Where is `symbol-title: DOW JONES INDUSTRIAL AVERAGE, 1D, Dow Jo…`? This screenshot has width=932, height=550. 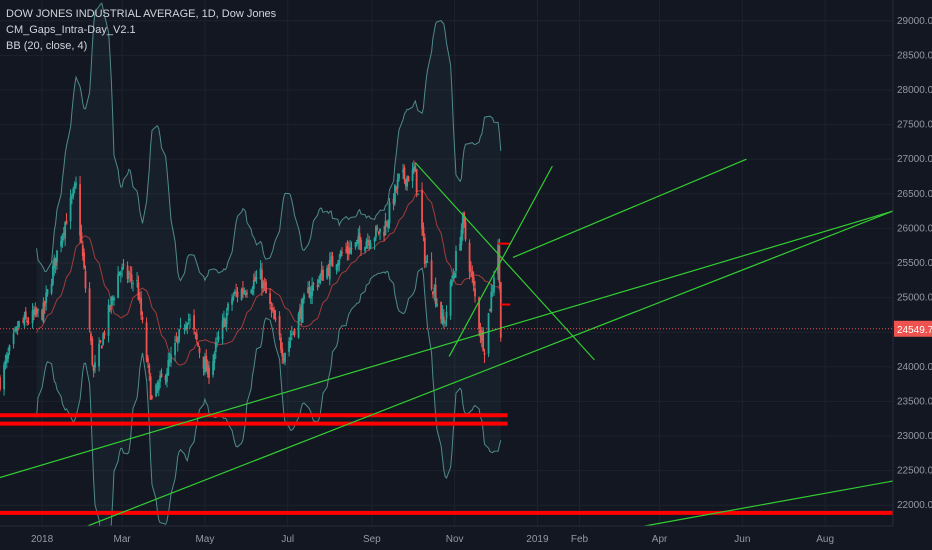 symbol-title: DOW JONES INDUSTRIAL AVERAGE, 1D, Dow Jo… is located at coordinates (141, 14).